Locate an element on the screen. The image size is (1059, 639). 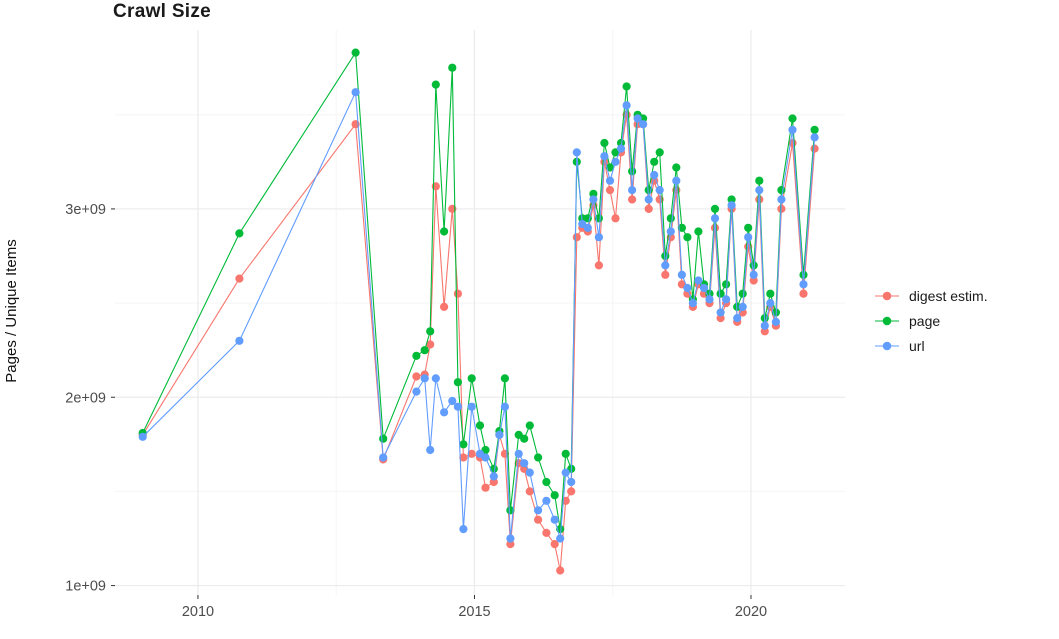
legend-label: url is located at coordinates (917, 346).